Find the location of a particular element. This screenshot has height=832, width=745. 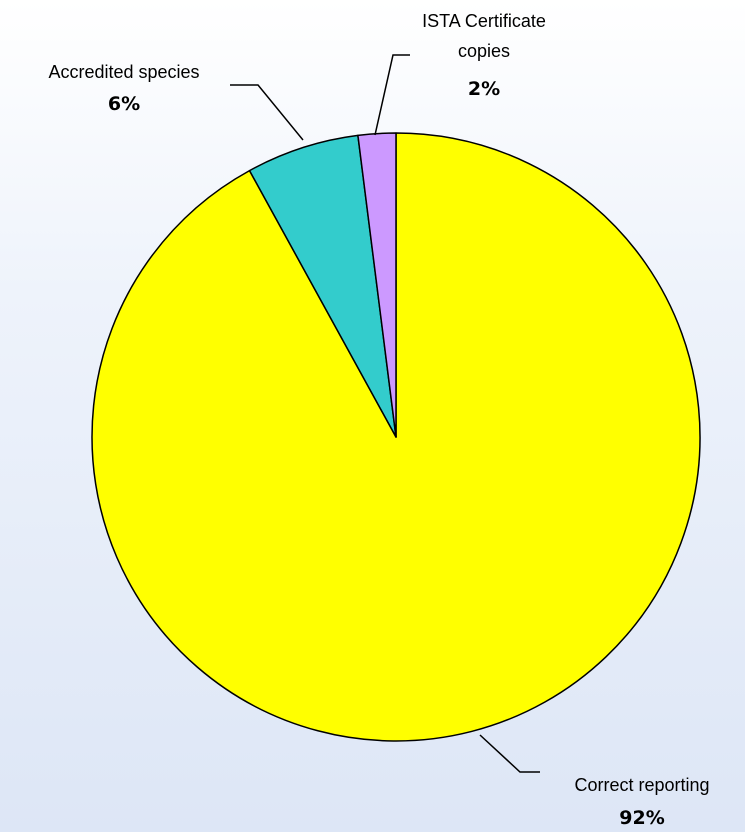

slice-label-istacopies-line1: ISTA Certificate is located at coordinates (484, 21).